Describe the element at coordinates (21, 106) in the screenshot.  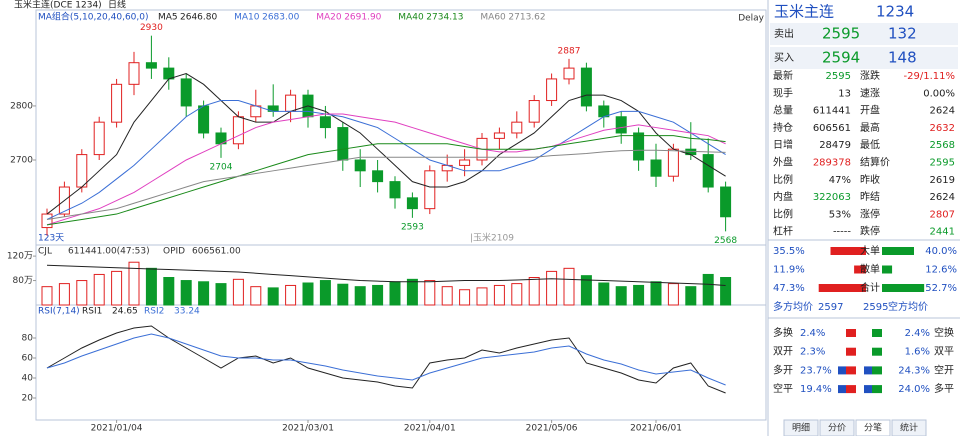
I see `y-tick-label: 2800` at that location.